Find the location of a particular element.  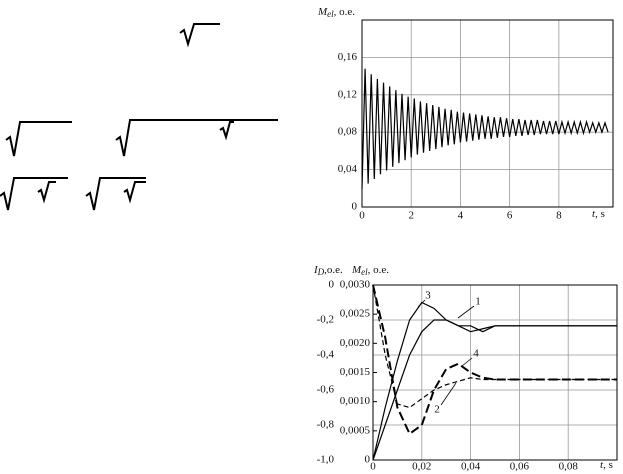

x-tick-label: 0,08 is located at coordinates (569, 467).